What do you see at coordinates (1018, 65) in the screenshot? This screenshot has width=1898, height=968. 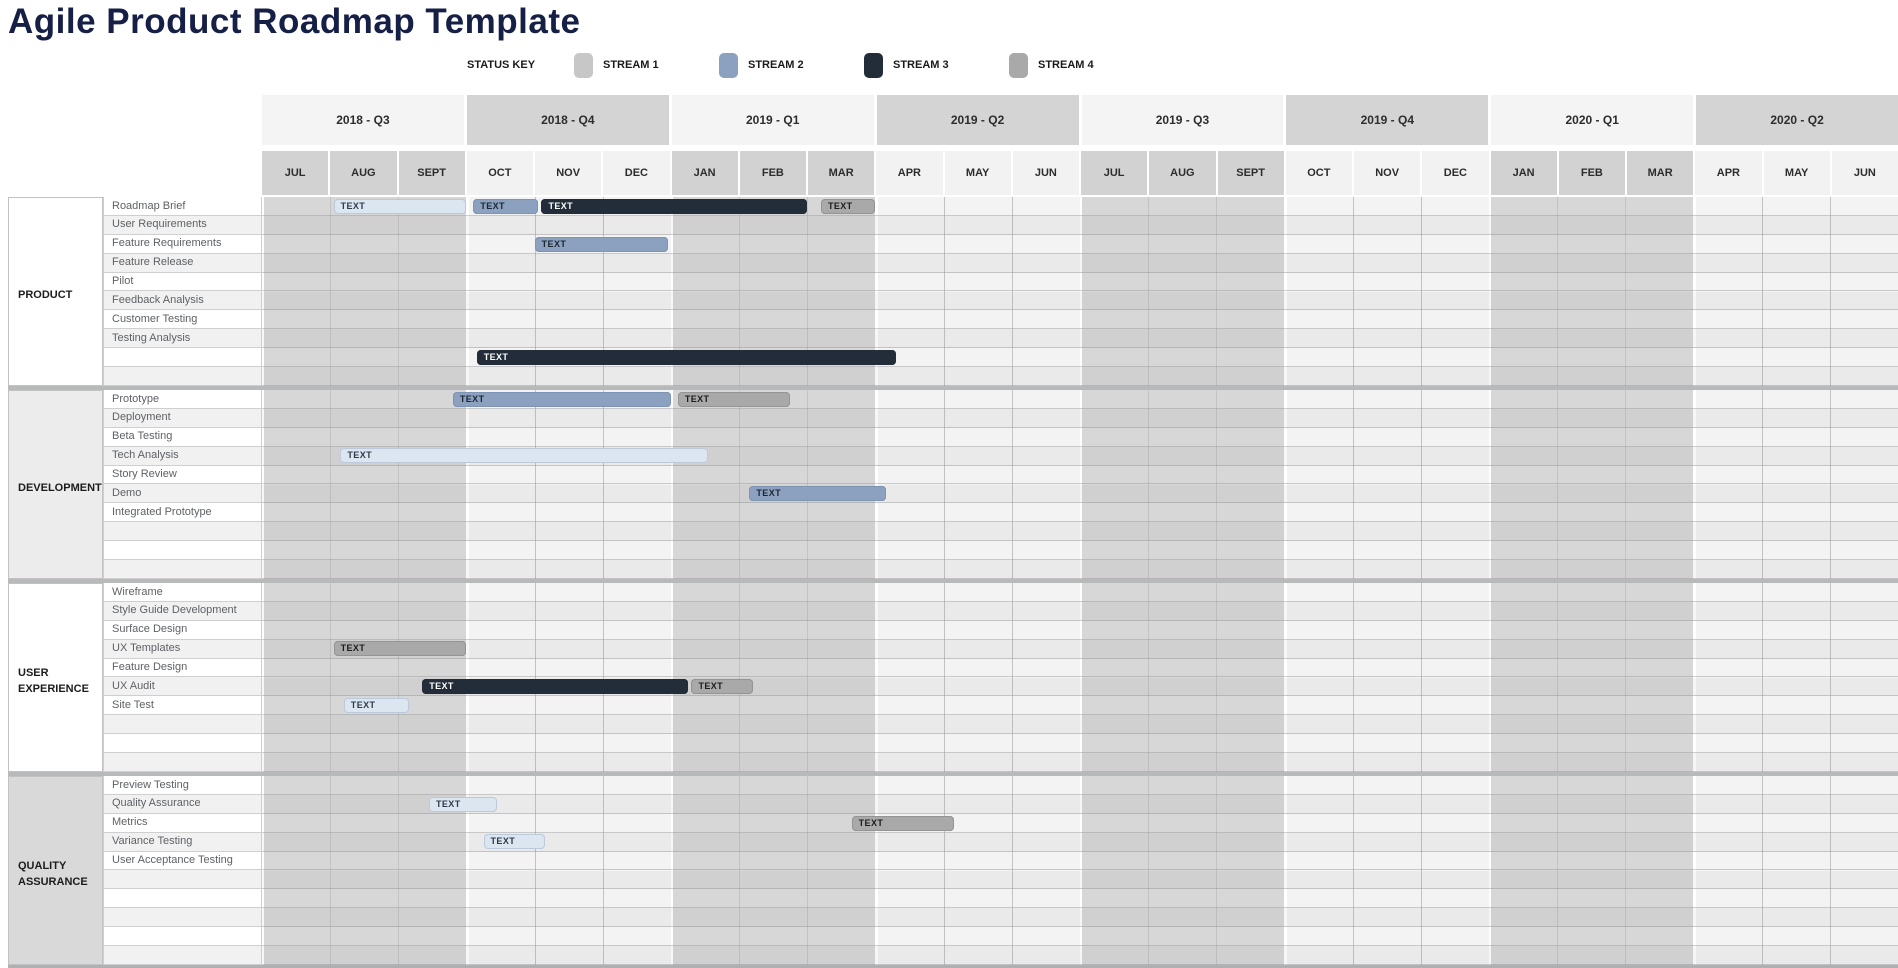 I see `status-key-swatch` at bounding box center [1018, 65].